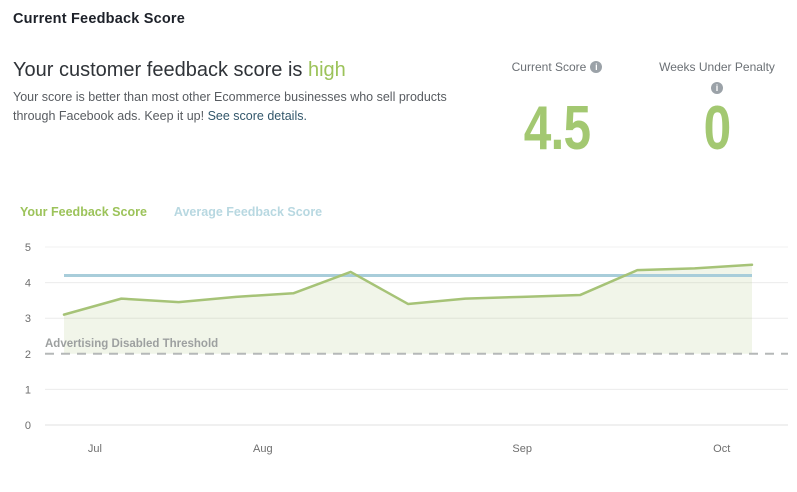 The width and height of the screenshot is (797, 492). Describe the element at coordinates (522, 449) in the screenshot. I see `x-axis-tick-label: Sep` at that location.